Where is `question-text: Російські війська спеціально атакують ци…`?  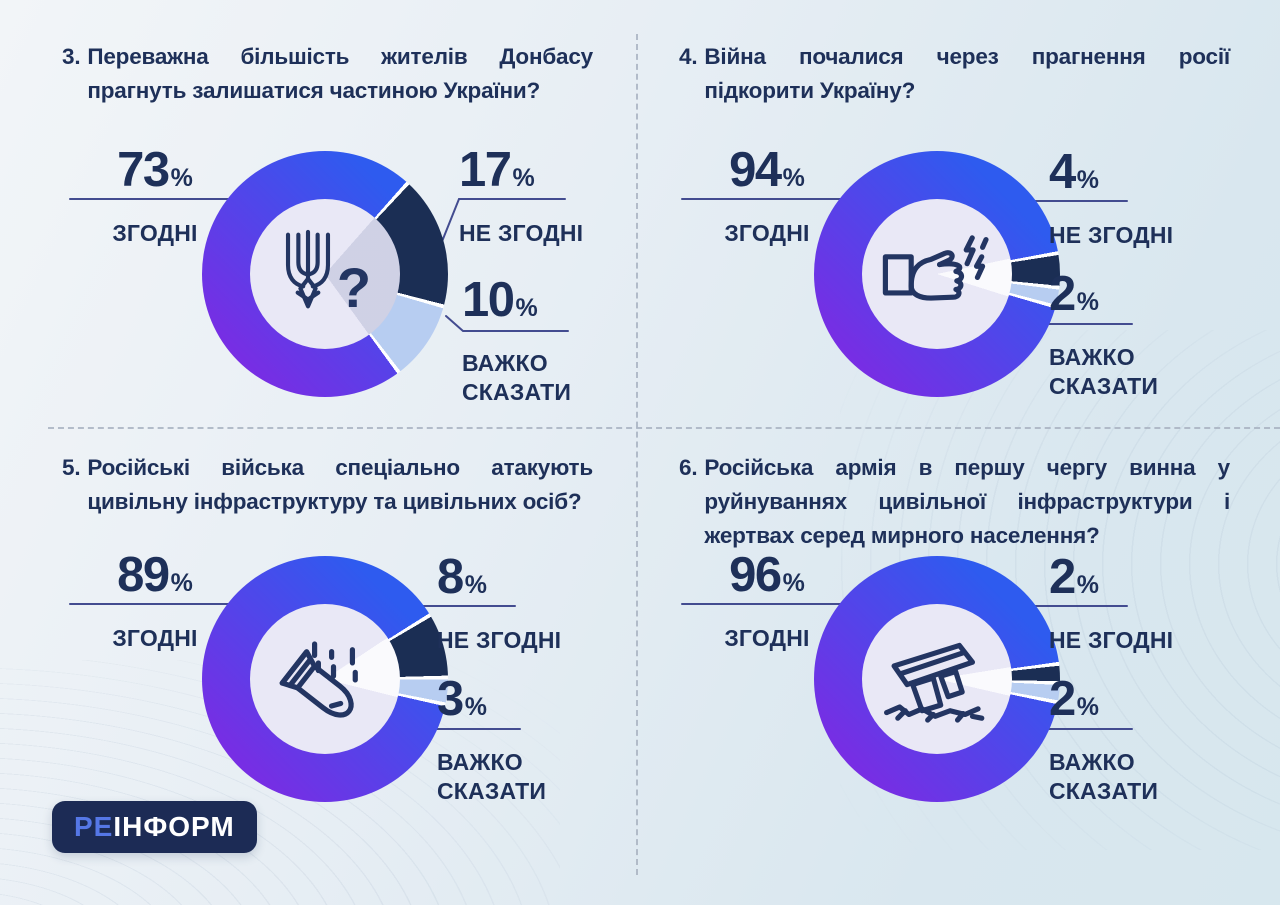
question-text: Російські війська спеціально атакують ци… is located at coordinates (340, 484).